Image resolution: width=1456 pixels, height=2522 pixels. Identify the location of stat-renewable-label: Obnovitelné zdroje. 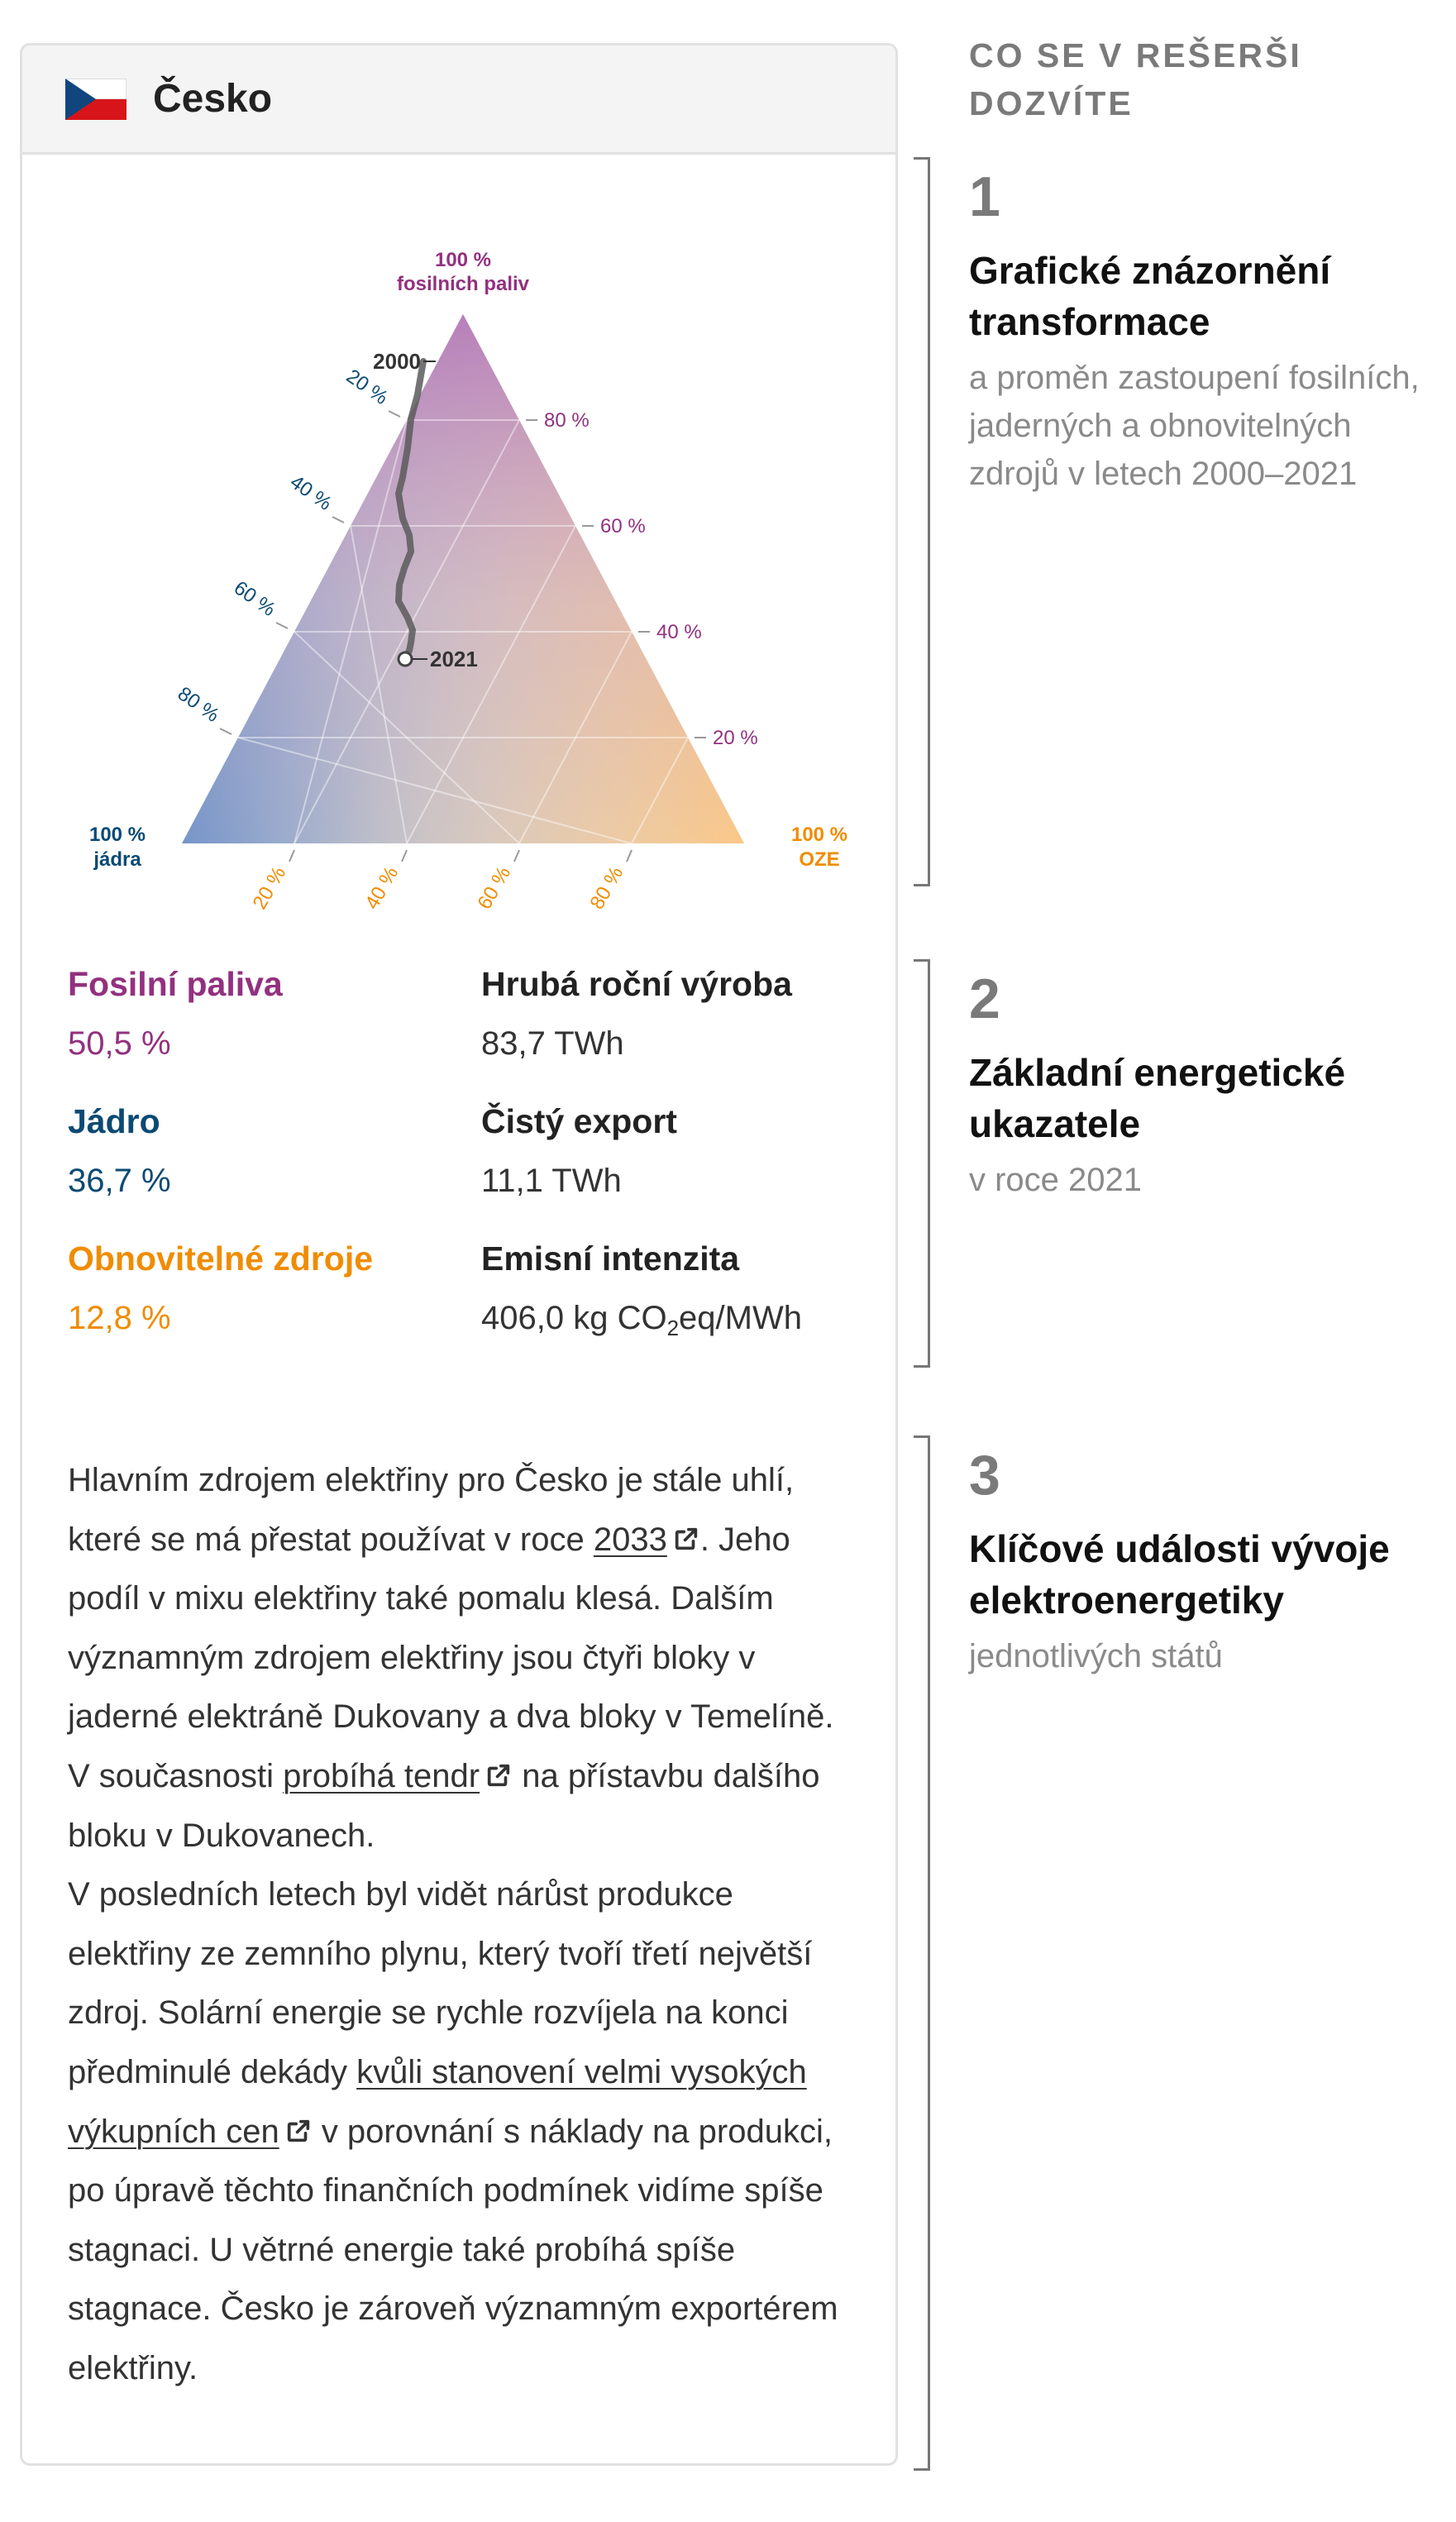
(221, 1259).